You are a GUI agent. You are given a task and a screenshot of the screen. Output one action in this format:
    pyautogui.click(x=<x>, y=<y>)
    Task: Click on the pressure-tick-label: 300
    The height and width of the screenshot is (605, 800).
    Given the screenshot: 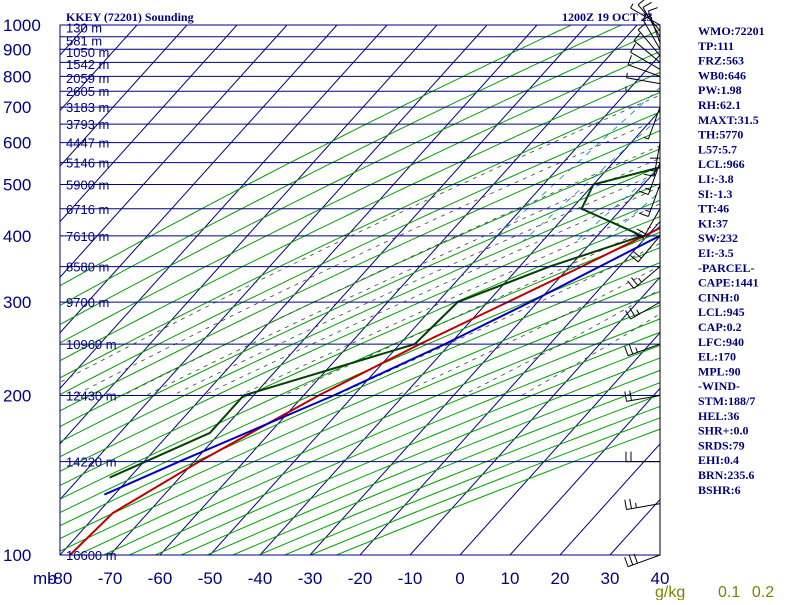 What is the action you would take?
    pyautogui.click(x=17, y=302)
    